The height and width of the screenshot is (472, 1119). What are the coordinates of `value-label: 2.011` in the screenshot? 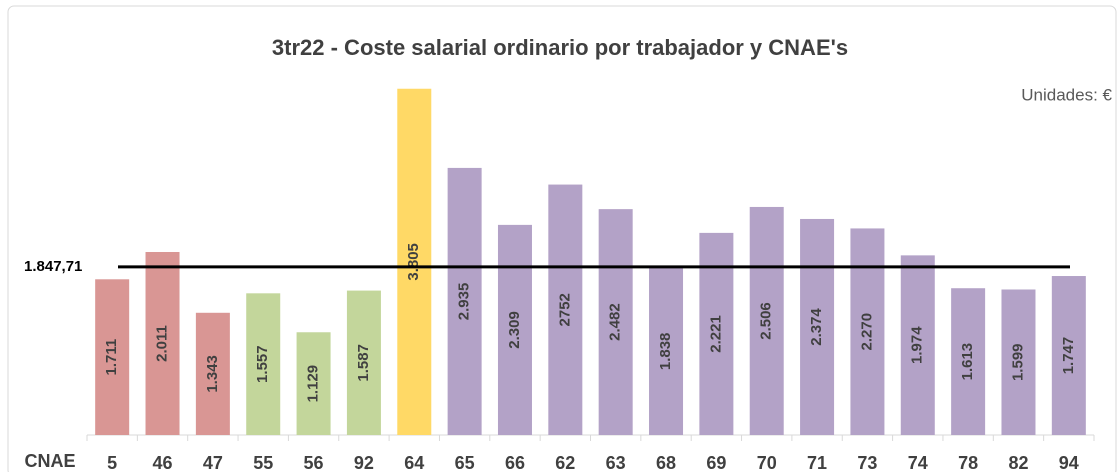 It's located at (161, 343).